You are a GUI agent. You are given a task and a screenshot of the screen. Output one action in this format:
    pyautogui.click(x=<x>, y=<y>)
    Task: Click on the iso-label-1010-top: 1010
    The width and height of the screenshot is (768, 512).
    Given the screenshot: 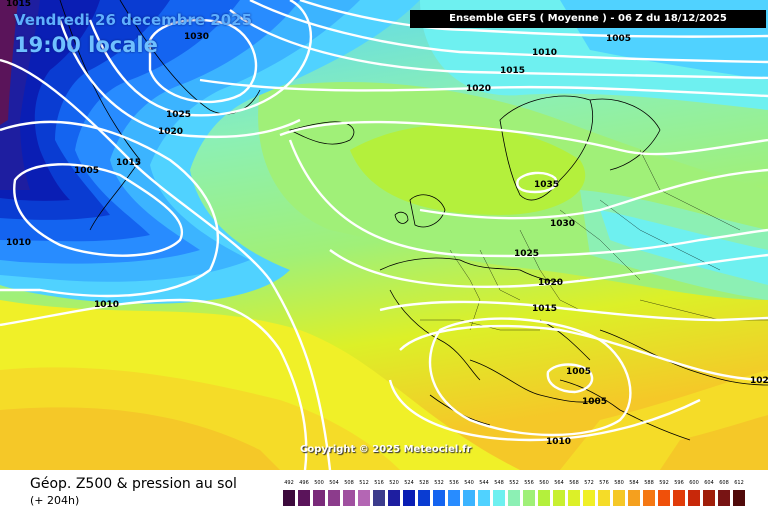 What is the action you would take?
    pyautogui.click(x=544, y=53)
    